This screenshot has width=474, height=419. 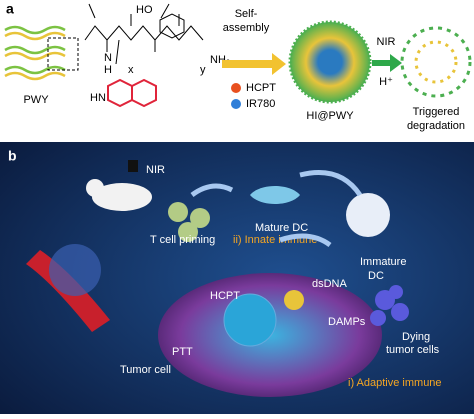 What do you see at coordinates (144, 34) in the screenshot?
I see `structure` at bounding box center [144, 34].